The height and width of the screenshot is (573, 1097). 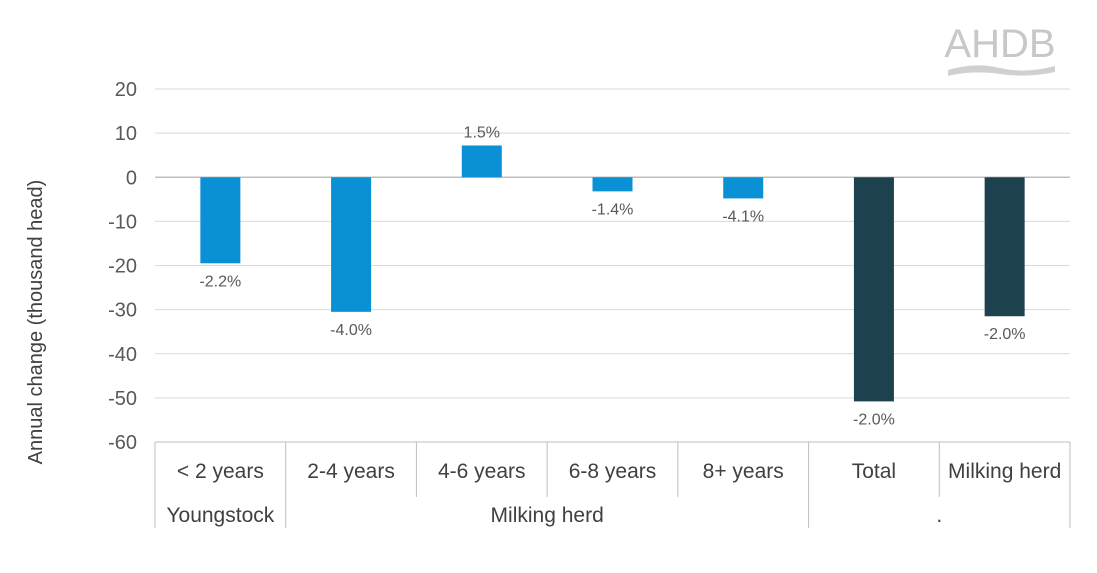 I want to click on data-label: -4.0%, so click(x=351, y=330).